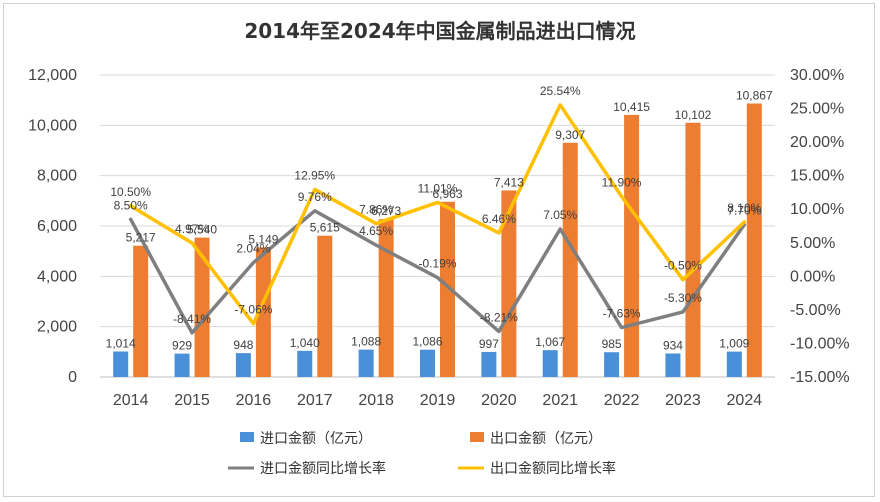  Describe the element at coordinates (131, 205) in the screenshot. I see `import-growth-label: 8.50%` at that location.